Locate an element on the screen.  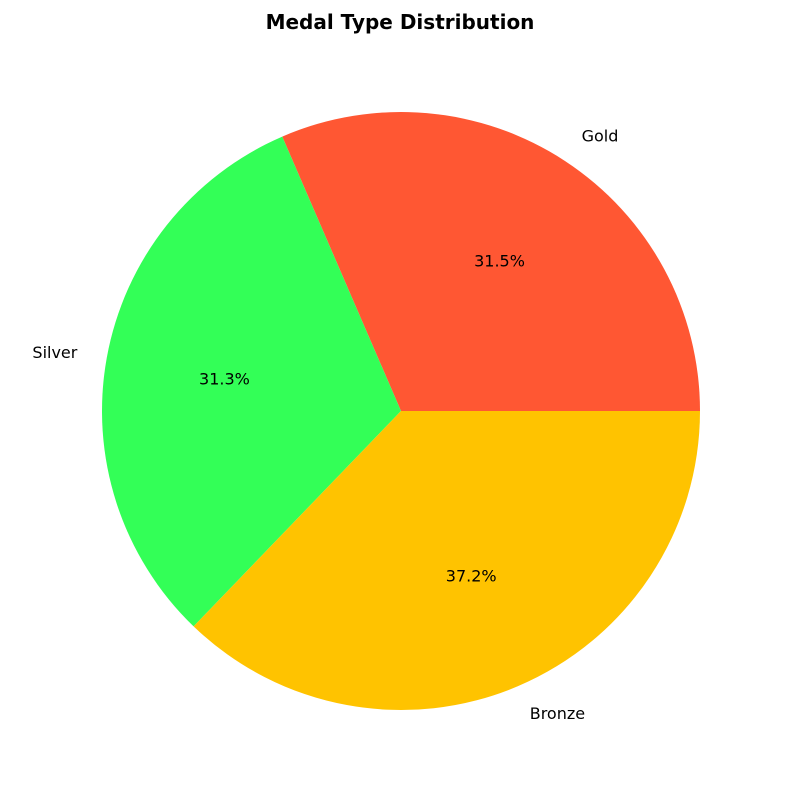
slice-percent-bronze: 37.2% is located at coordinates (471, 576).